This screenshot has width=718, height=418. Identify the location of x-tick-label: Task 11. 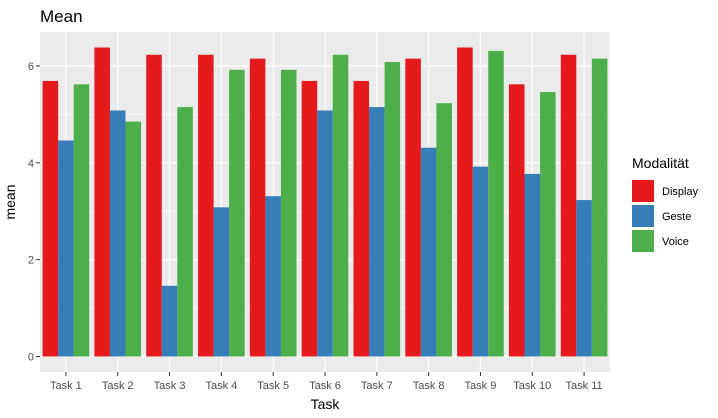
(584, 386).